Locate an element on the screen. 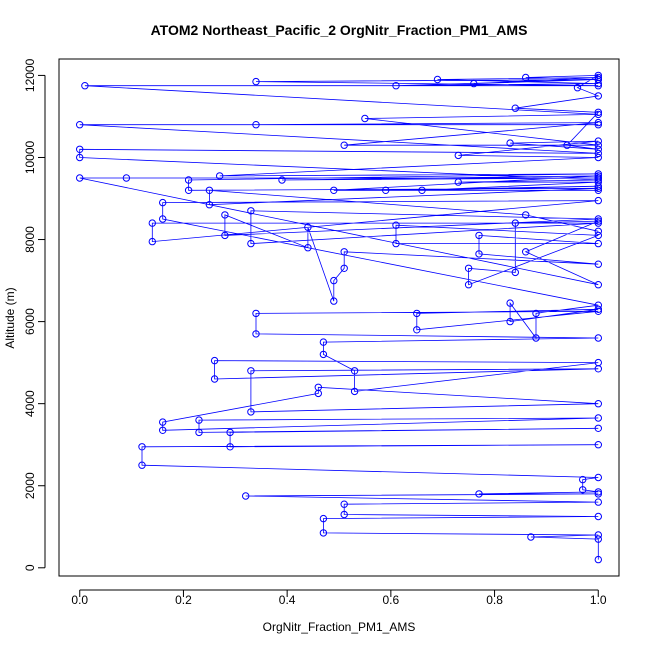 The height and width of the screenshot is (650, 650). x-axis-label: OrgNitr_Fraction_PM1_AMS is located at coordinates (339, 627).